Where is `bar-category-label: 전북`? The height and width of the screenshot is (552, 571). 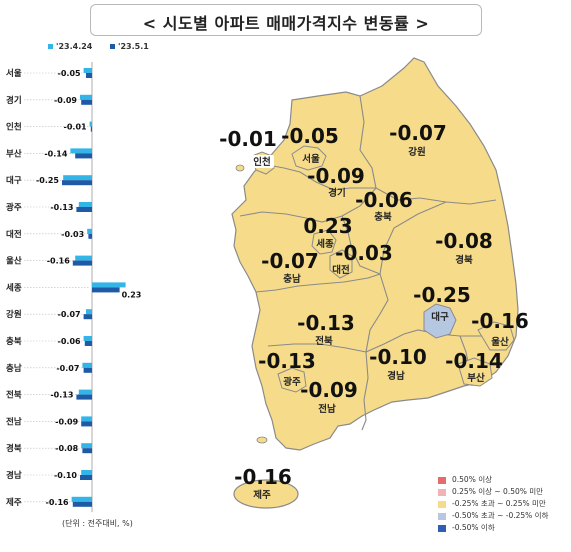 bar-category-label: 전북 is located at coordinates (14, 395).